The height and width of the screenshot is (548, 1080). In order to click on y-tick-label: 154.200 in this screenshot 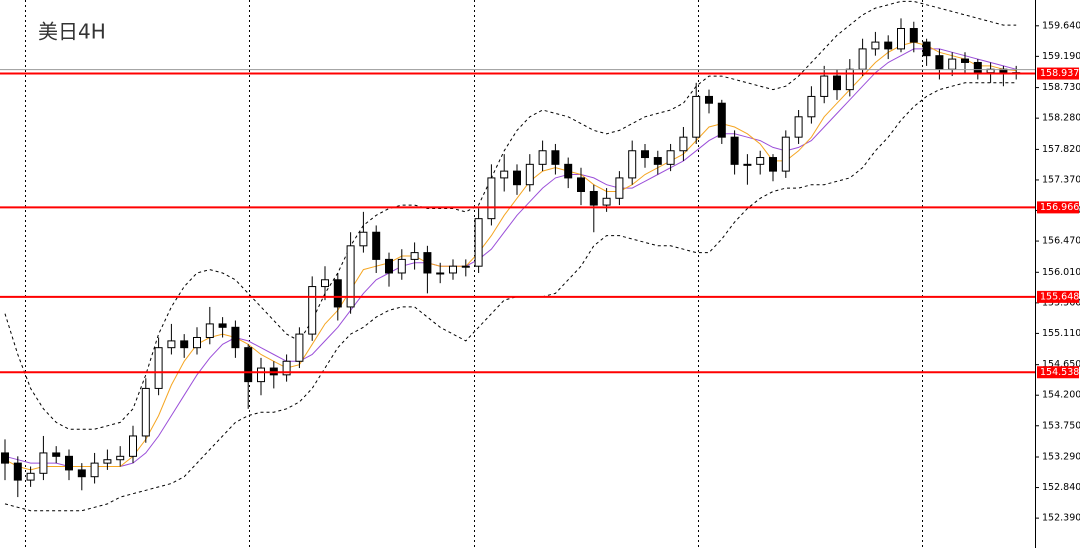, I will do `click(1061, 395)`.